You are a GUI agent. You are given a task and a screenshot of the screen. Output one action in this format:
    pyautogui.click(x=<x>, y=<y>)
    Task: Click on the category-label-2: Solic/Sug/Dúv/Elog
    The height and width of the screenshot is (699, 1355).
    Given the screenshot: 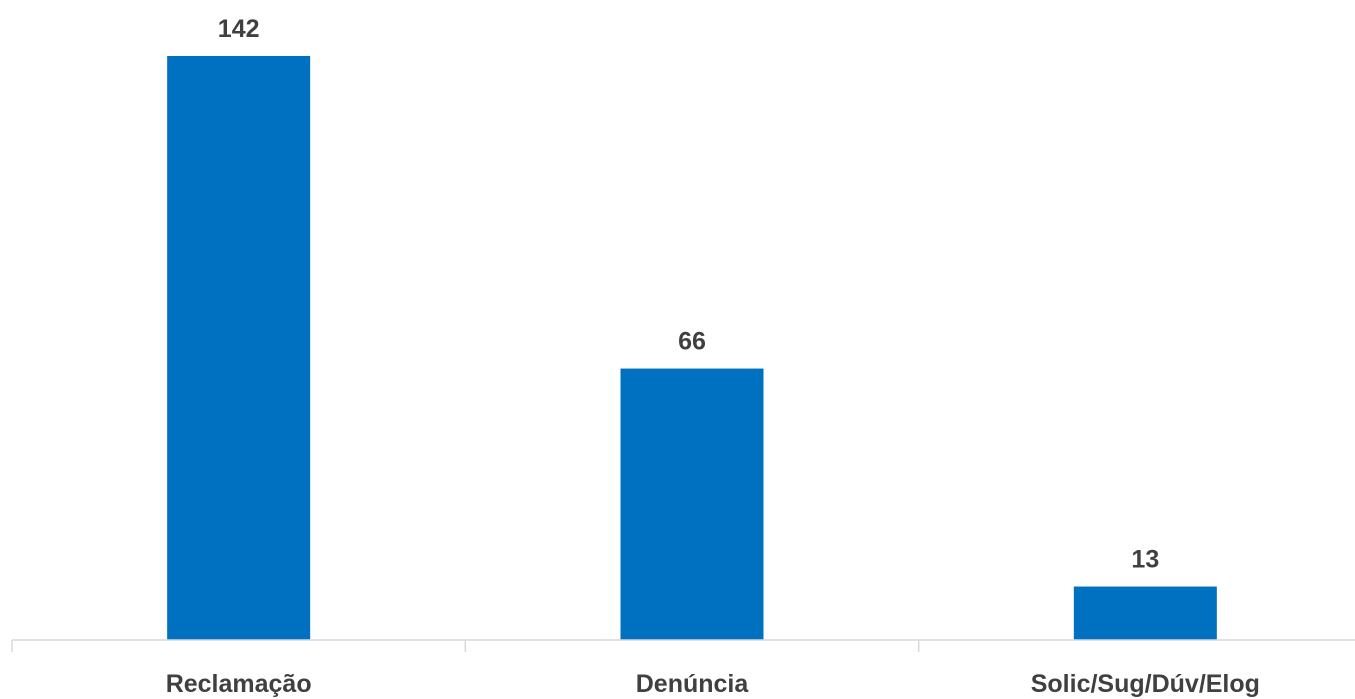 What is the action you would take?
    pyautogui.click(x=1145, y=684)
    